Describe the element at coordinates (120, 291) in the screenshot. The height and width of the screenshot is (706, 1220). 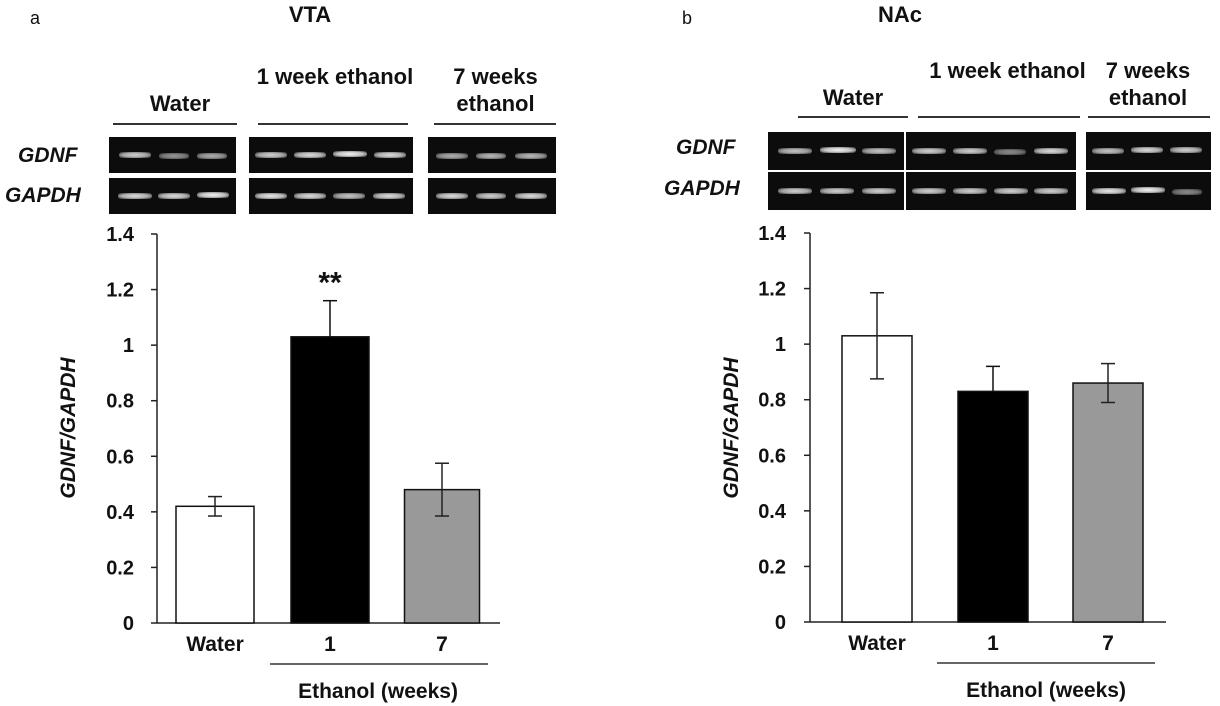
I see `y-tick-label: 1.2` at that location.